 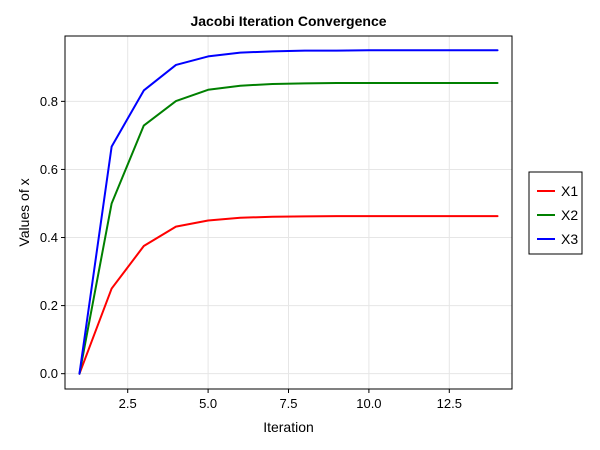 What do you see at coordinates (49, 305) in the screenshot?
I see `y-tick-label: 0.2` at bounding box center [49, 305].